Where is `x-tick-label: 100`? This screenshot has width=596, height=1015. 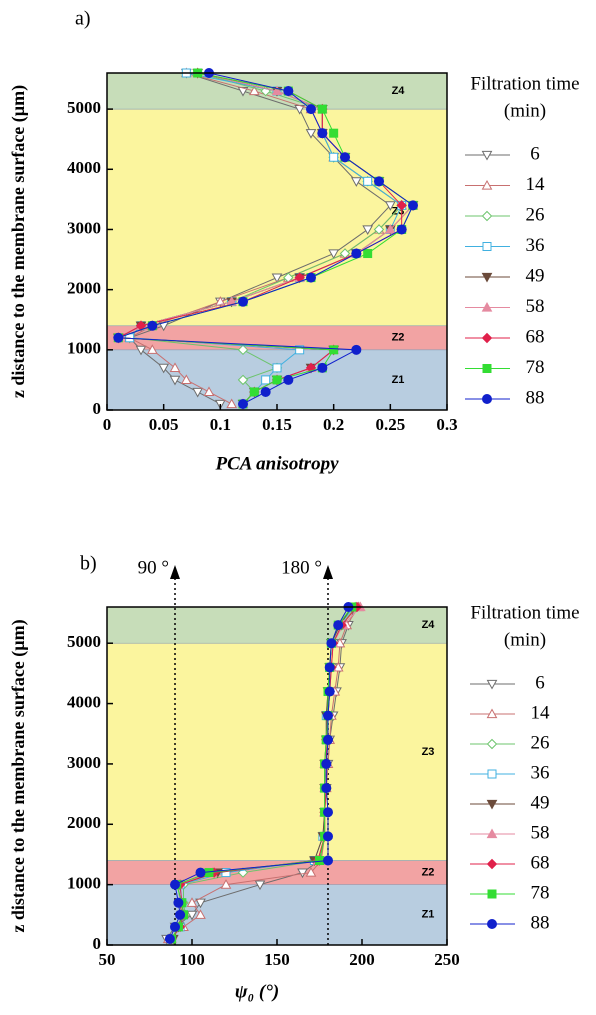
x-tick-label: 100 is located at coordinates (192, 959).